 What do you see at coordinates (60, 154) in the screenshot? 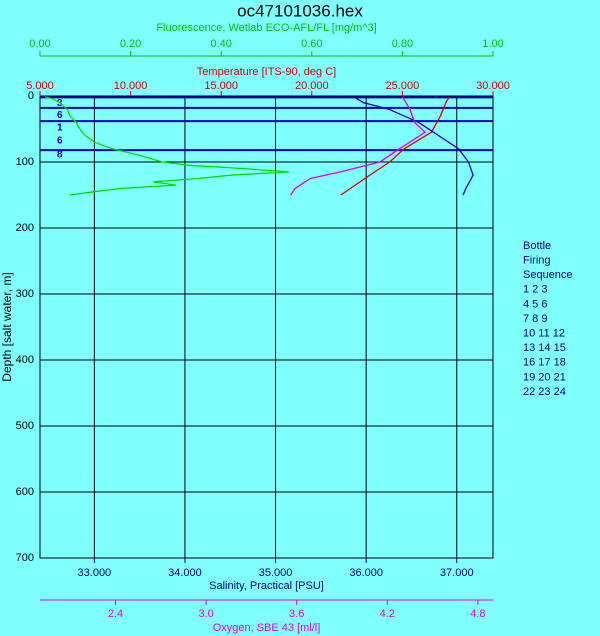
I see `bottle-label: 8` at bounding box center [60, 154].